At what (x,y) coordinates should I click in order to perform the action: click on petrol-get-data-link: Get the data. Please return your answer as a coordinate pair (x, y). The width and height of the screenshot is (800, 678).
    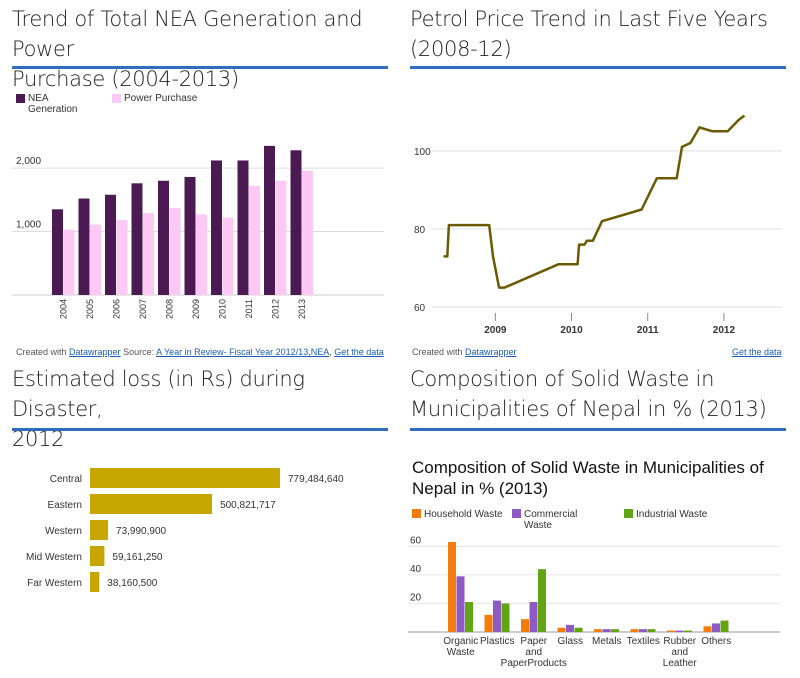
    Looking at the image, I should click on (757, 352).